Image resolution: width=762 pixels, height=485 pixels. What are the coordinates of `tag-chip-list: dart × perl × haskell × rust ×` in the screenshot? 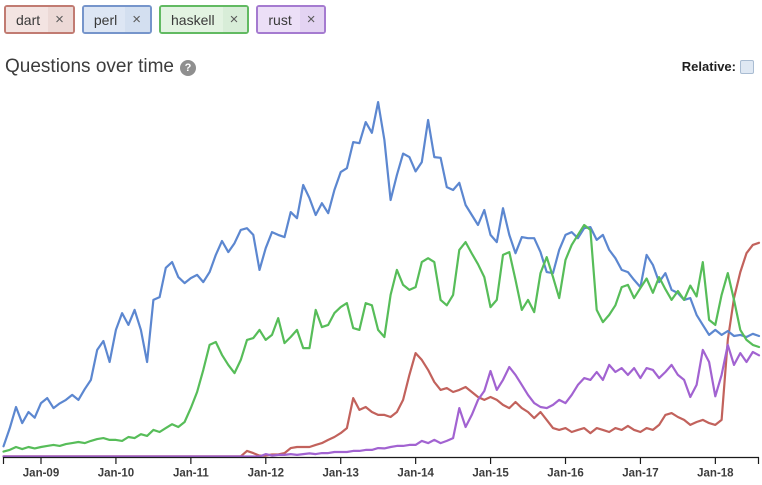 It's located at (165, 19).